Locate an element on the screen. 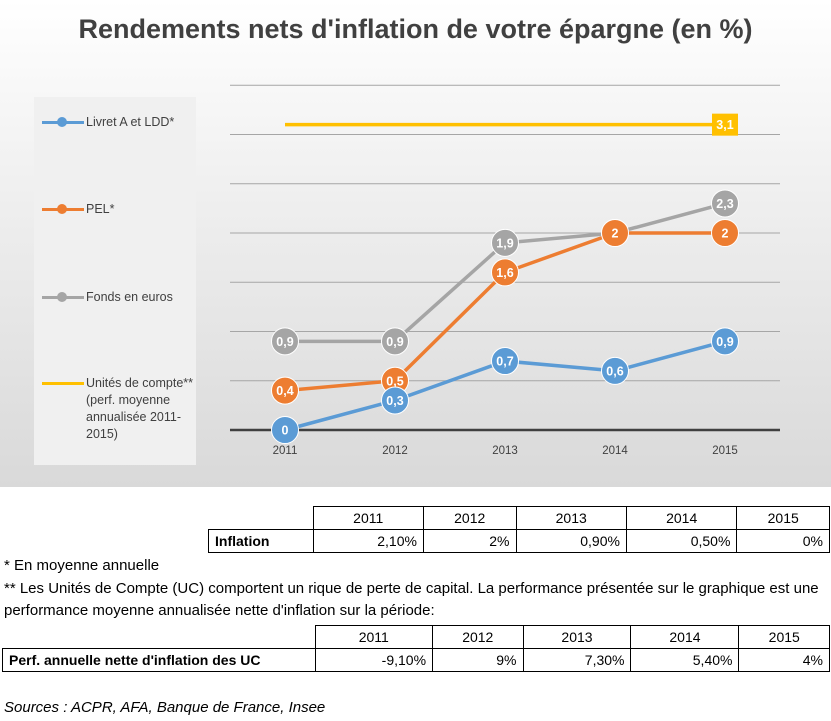 The height and width of the screenshot is (721, 831). inflation-year-2014: 2014 is located at coordinates (681, 518).